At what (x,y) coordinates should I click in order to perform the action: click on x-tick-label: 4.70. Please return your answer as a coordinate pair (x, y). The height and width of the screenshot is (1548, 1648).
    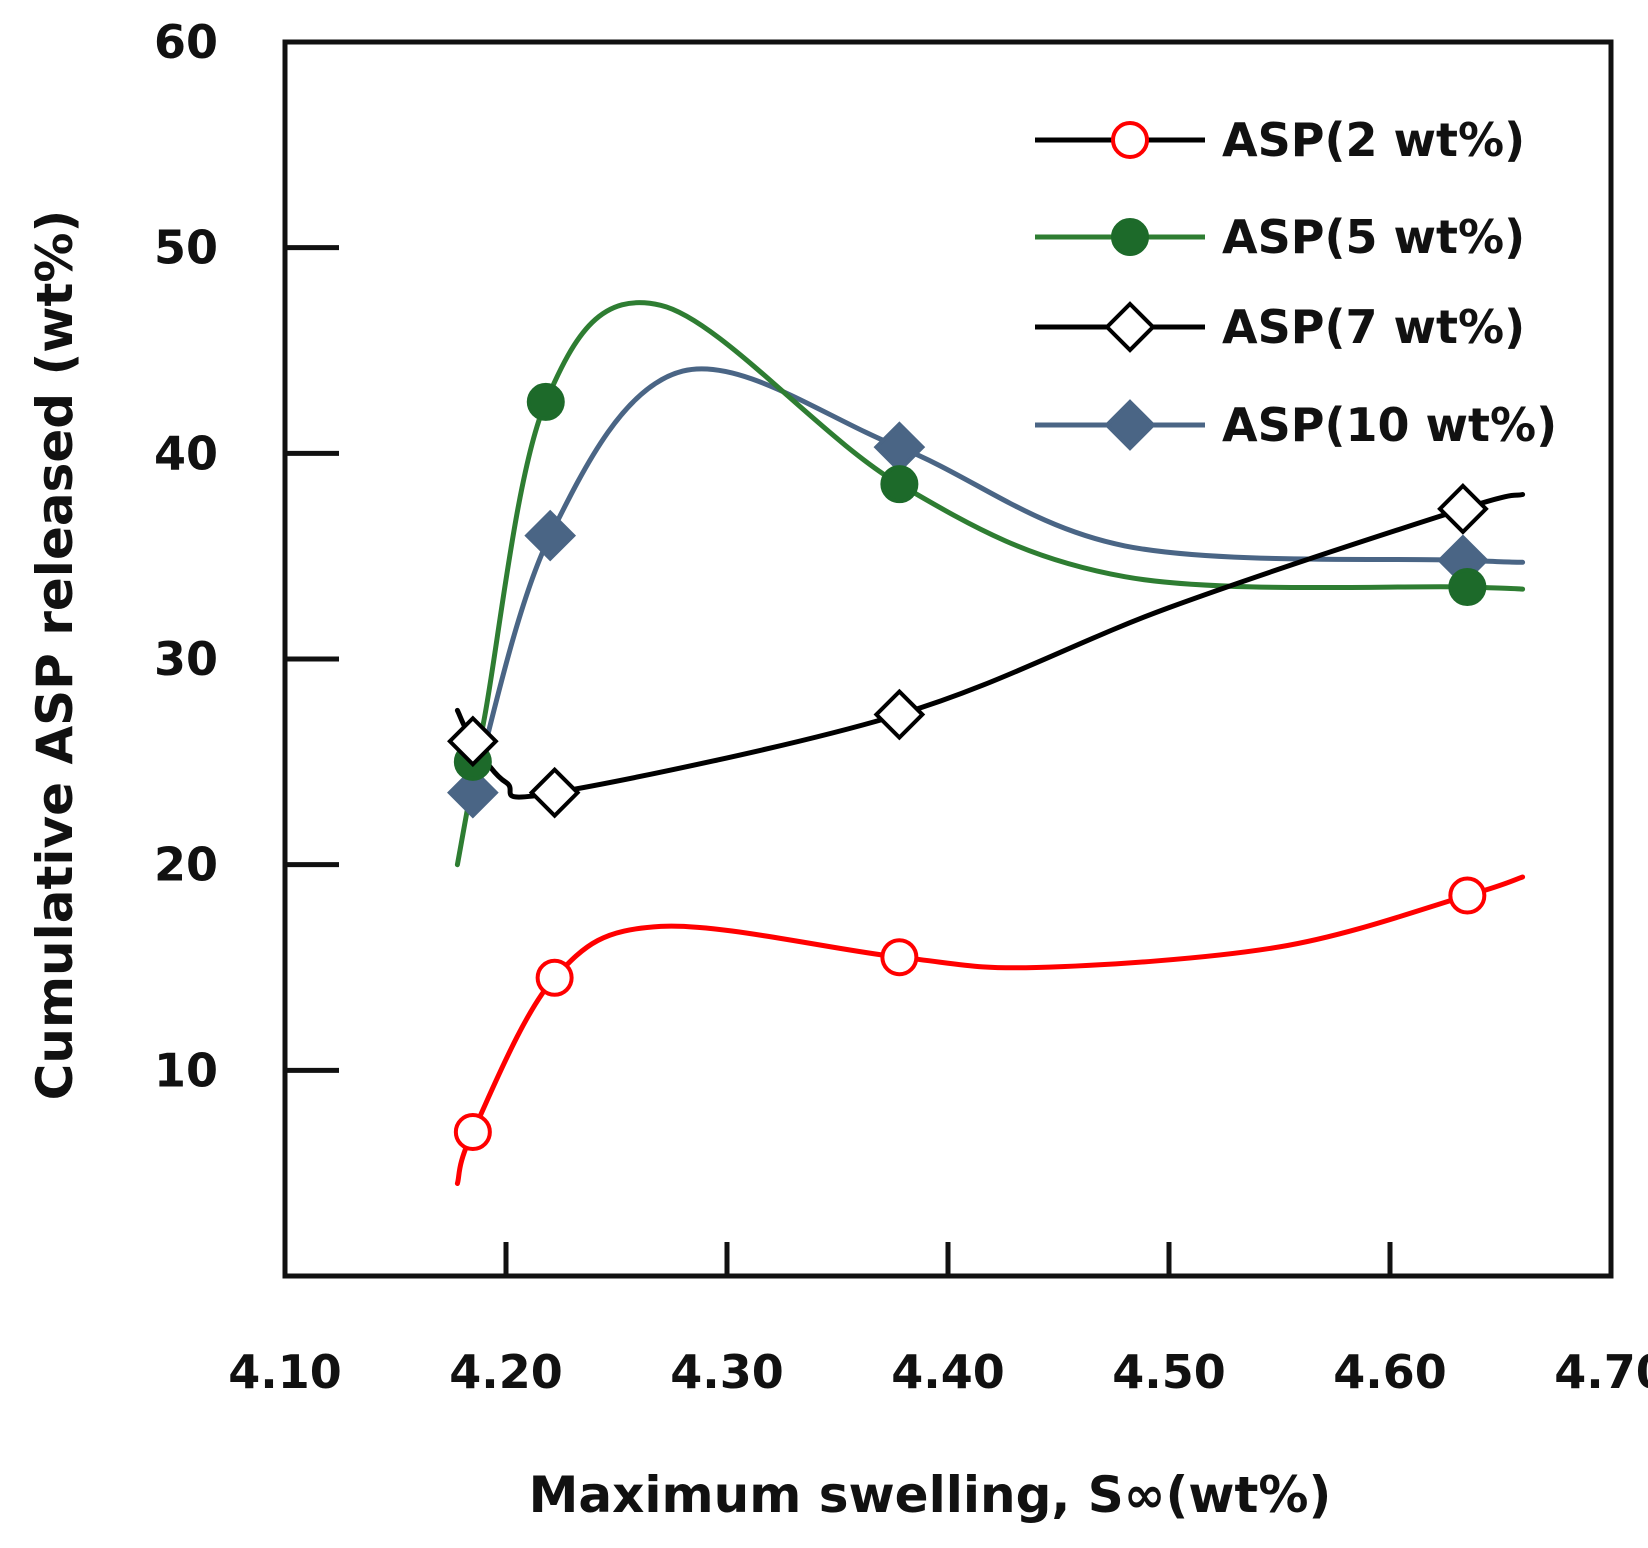
    Looking at the image, I should click on (1601, 1372).